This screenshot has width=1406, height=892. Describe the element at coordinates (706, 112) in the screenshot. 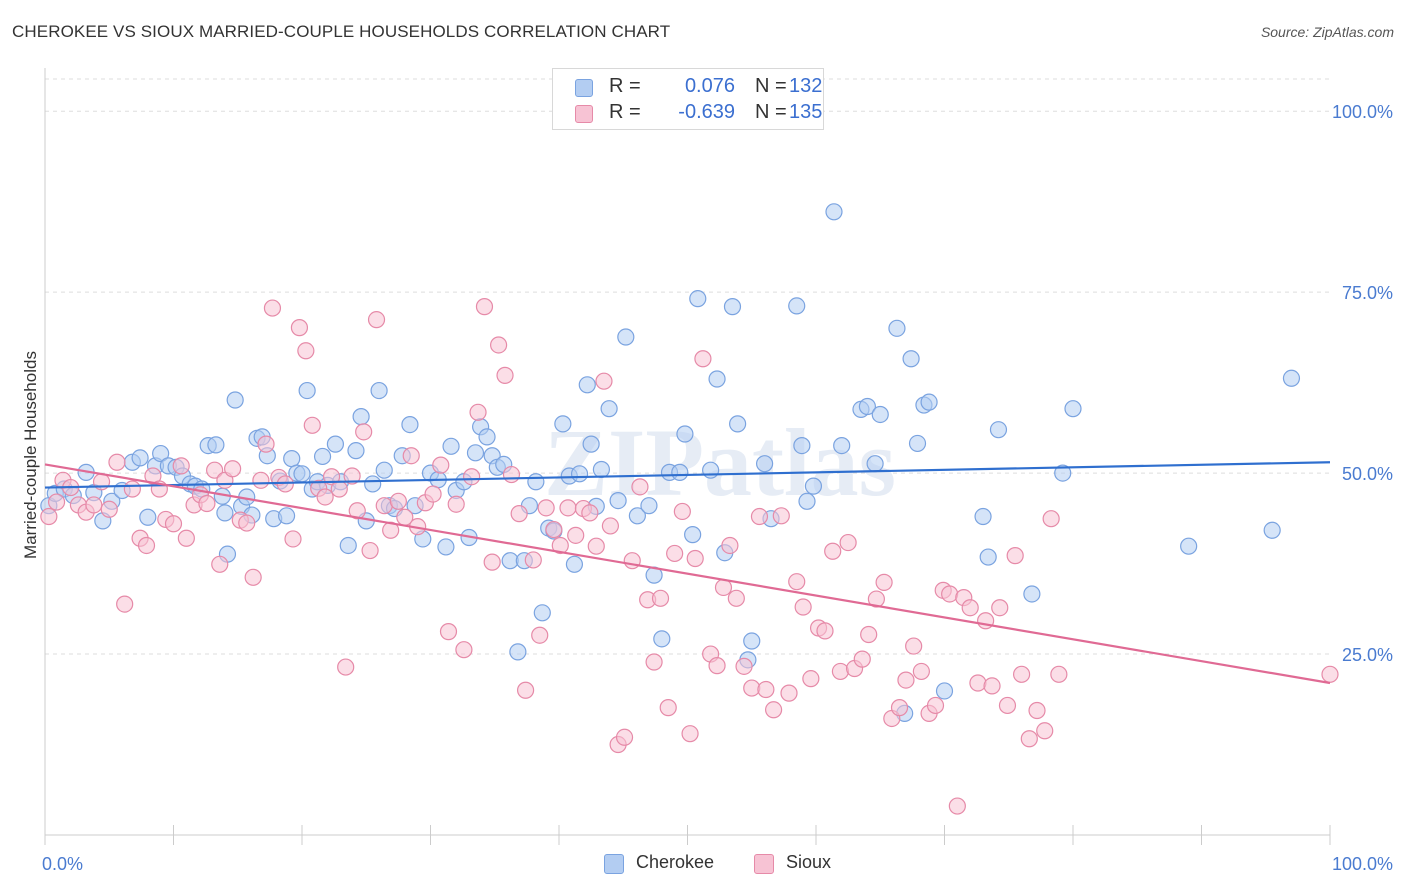

I see `r-value: -0.639` at that location.